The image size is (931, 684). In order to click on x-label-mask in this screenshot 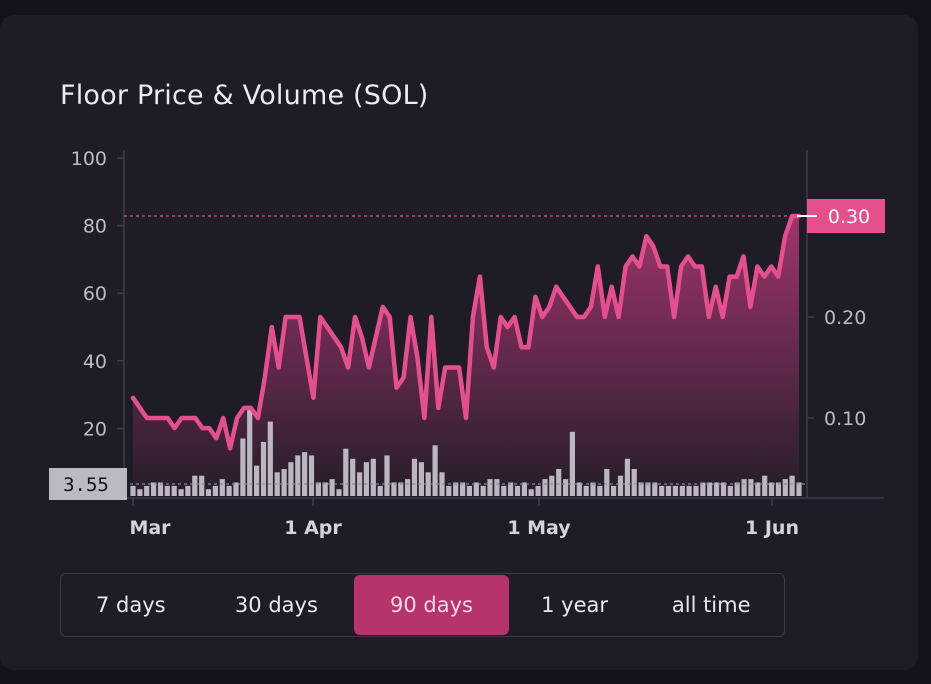, I will do `click(123, 527)`.